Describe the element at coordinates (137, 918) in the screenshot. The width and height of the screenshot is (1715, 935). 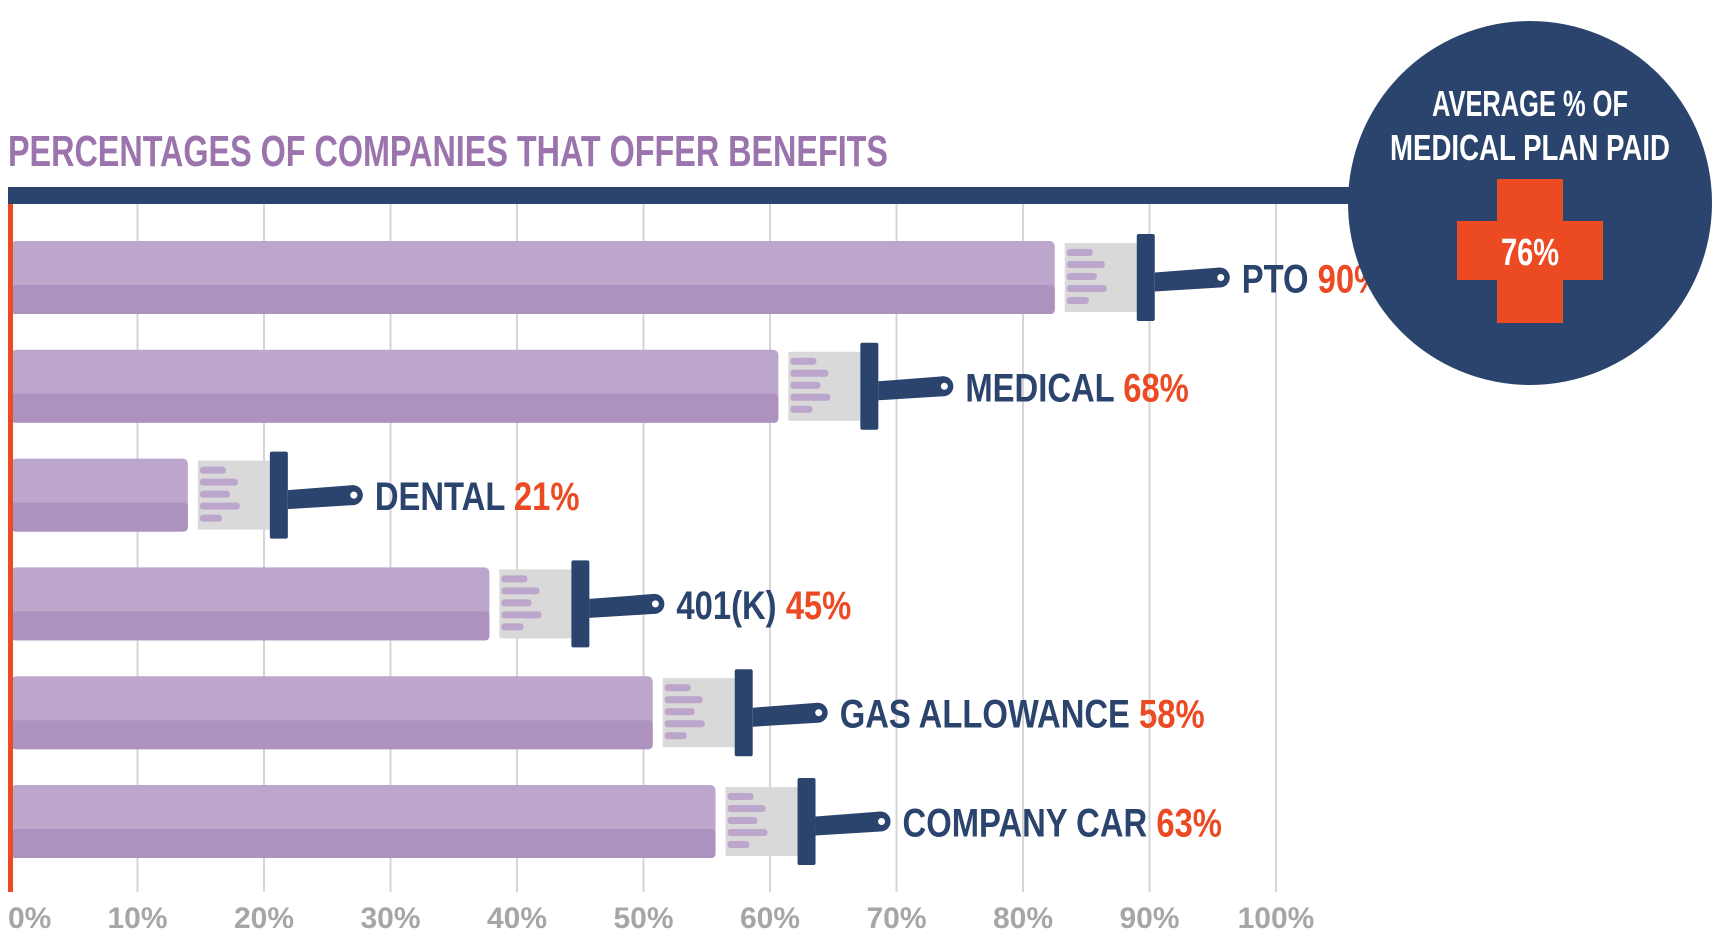
I see `x-tick-label: 10%` at that location.